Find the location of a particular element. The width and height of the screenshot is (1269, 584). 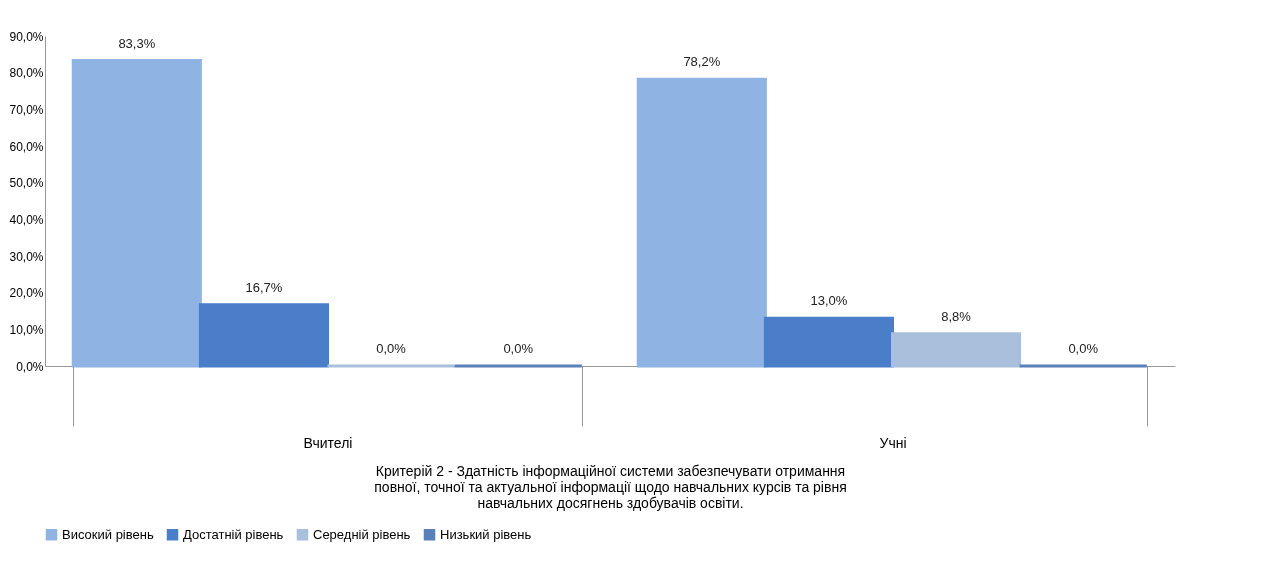

legend-label: Середній рівень is located at coordinates (362, 534).